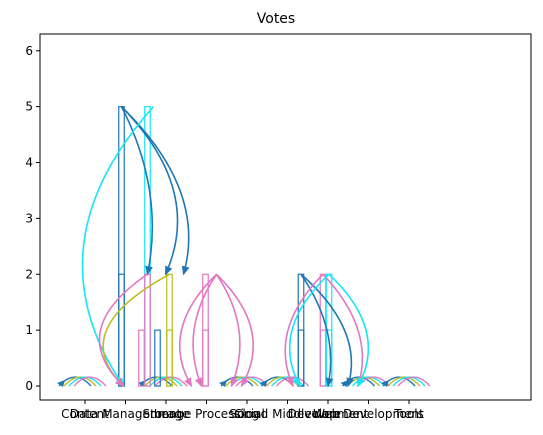  I want to click on x-tick-label: Content, so click(85, 414).